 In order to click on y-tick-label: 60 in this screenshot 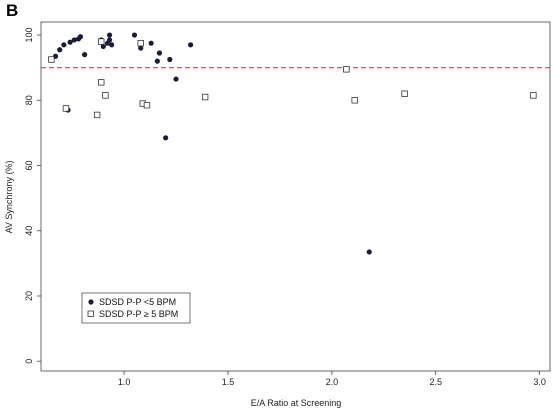, I will do `click(29, 166)`.